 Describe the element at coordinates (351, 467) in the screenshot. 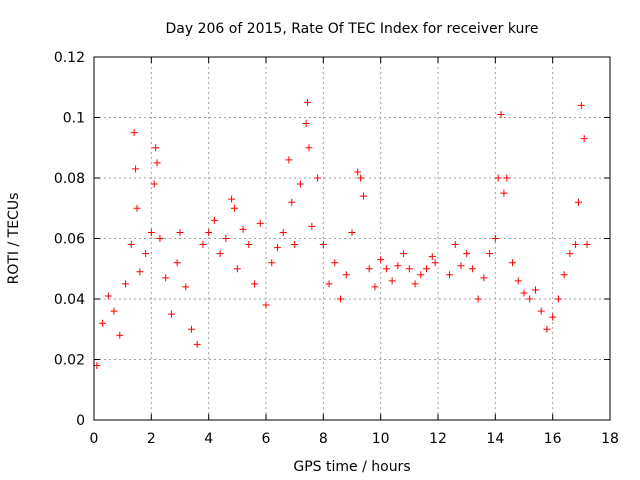

I see `x-axis-label: GPS time / hours` at that location.